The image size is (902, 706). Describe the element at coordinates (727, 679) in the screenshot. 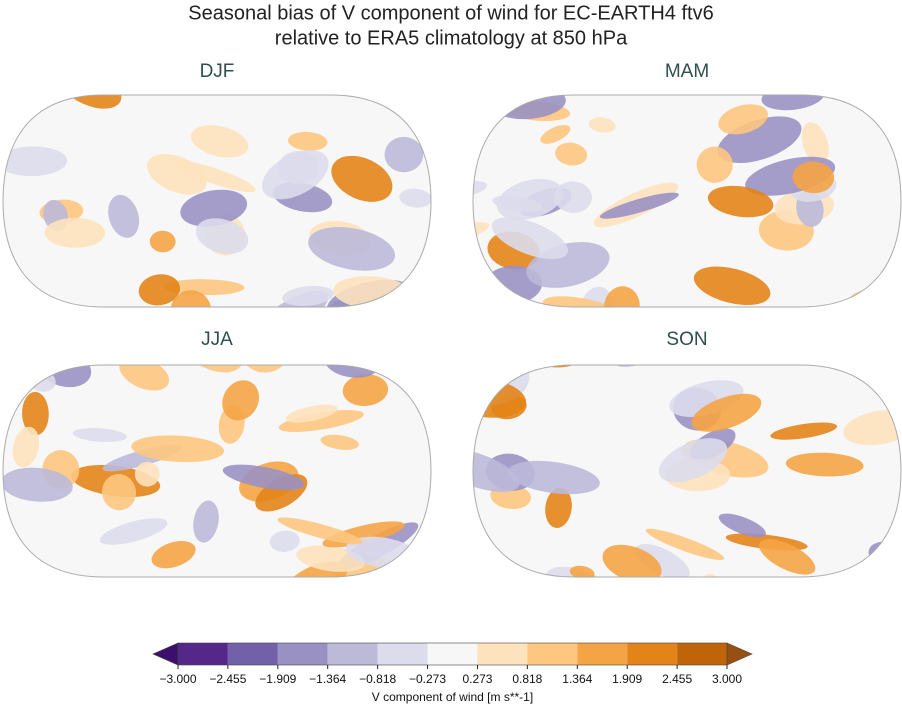

I see `colorbar-tick-label: 3.000` at that location.